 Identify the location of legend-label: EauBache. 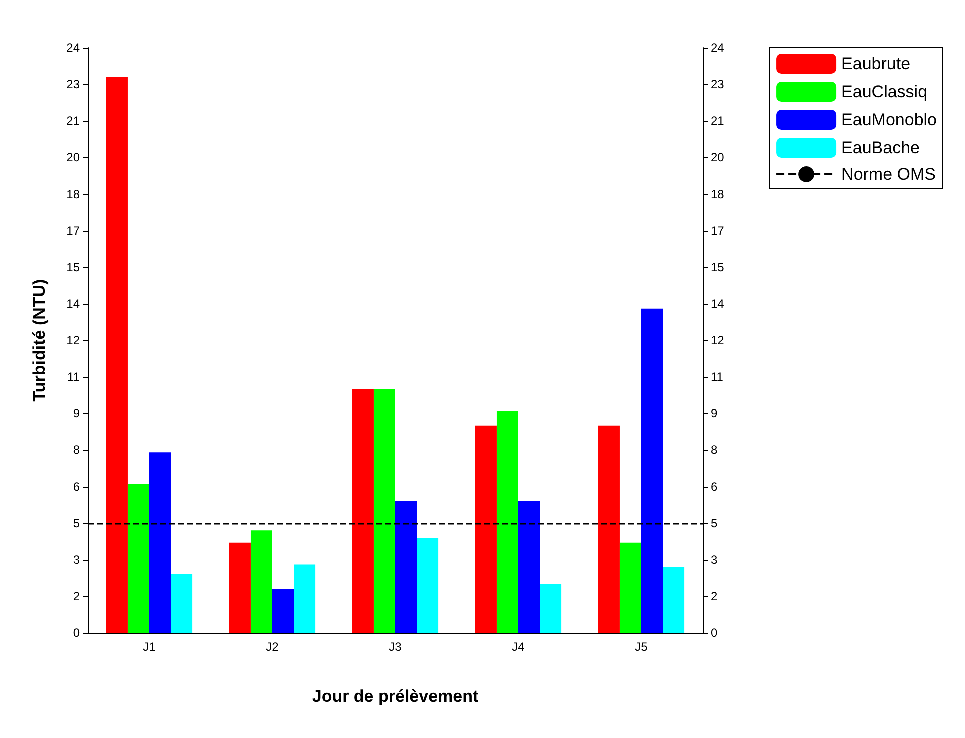
(881, 148).